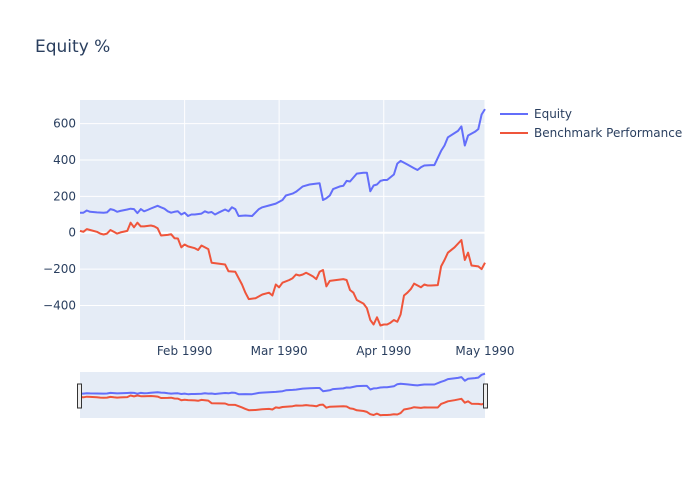 The height and width of the screenshot is (500, 700). Describe the element at coordinates (64, 196) in the screenshot. I see `y-tick-label: 200` at that location.